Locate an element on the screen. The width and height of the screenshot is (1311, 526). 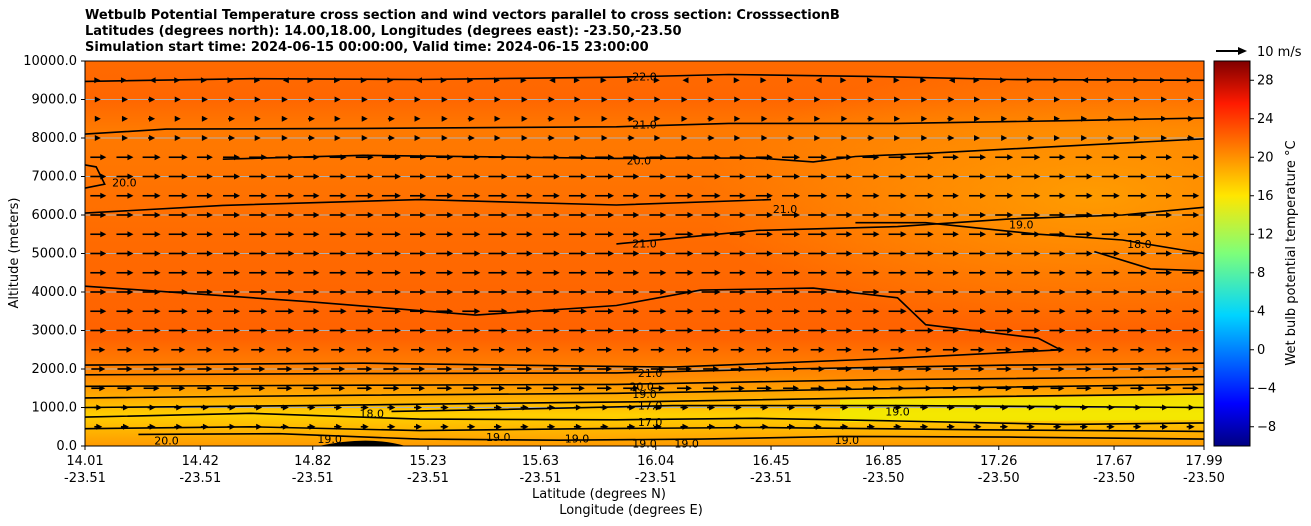
x-tick-label-latitude: 16.45 is located at coordinates (770, 461).